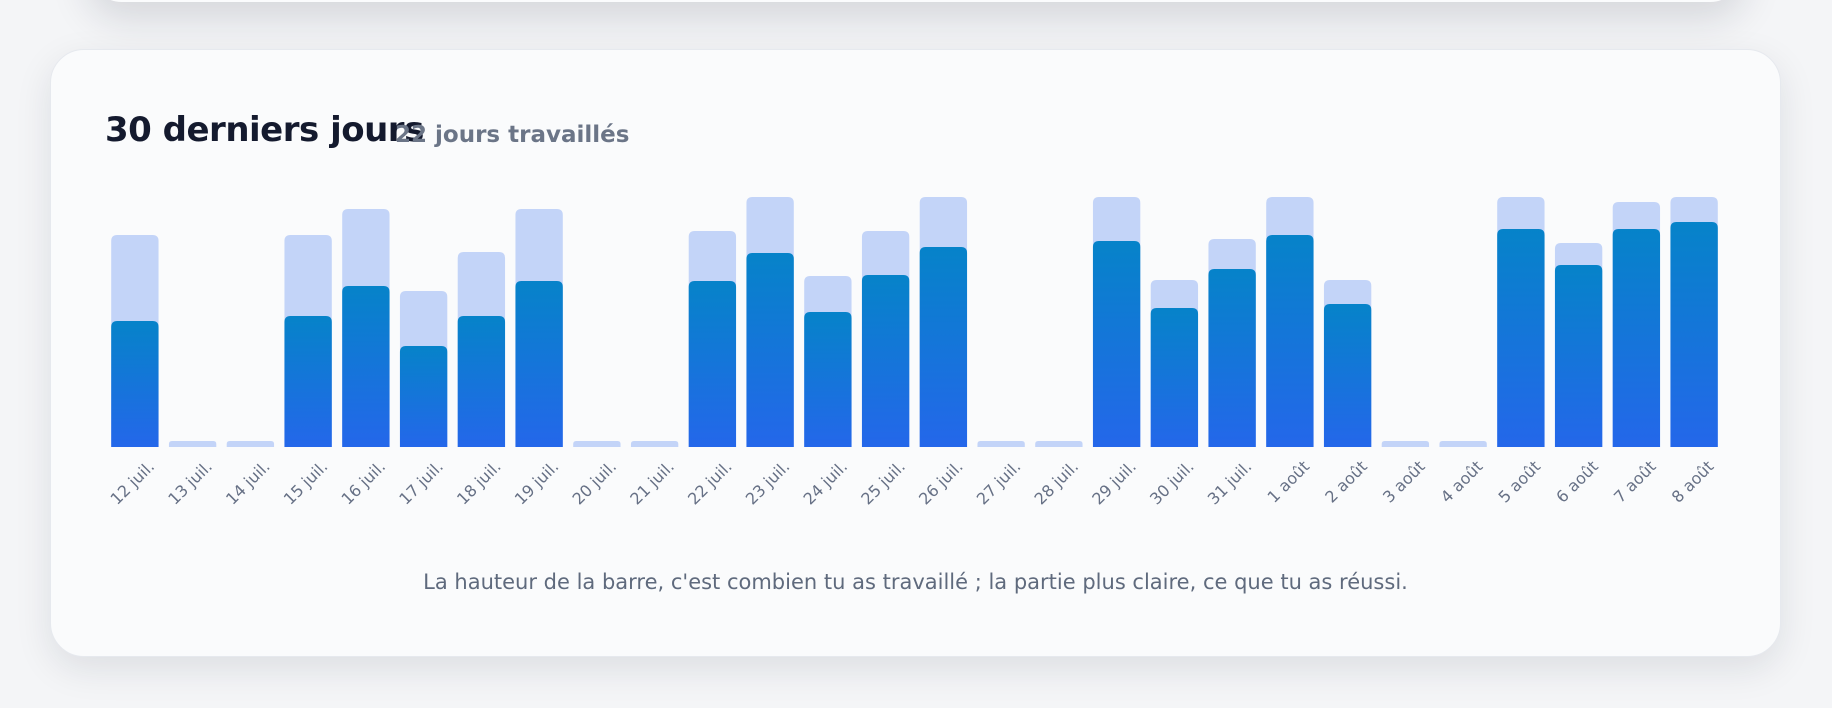  I want to click on tick-label-11: 23 juil., so click(768, 483).